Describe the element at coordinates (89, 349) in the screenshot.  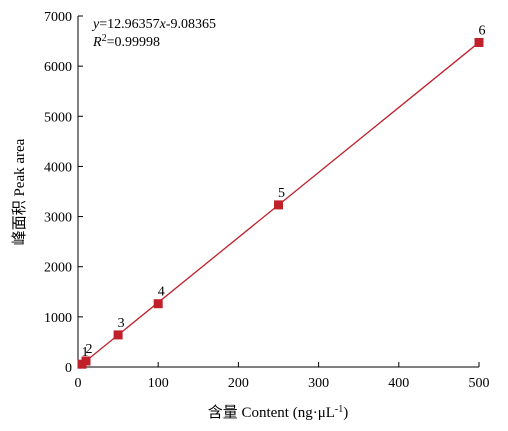
I see `point-label-2: 2` at that location.